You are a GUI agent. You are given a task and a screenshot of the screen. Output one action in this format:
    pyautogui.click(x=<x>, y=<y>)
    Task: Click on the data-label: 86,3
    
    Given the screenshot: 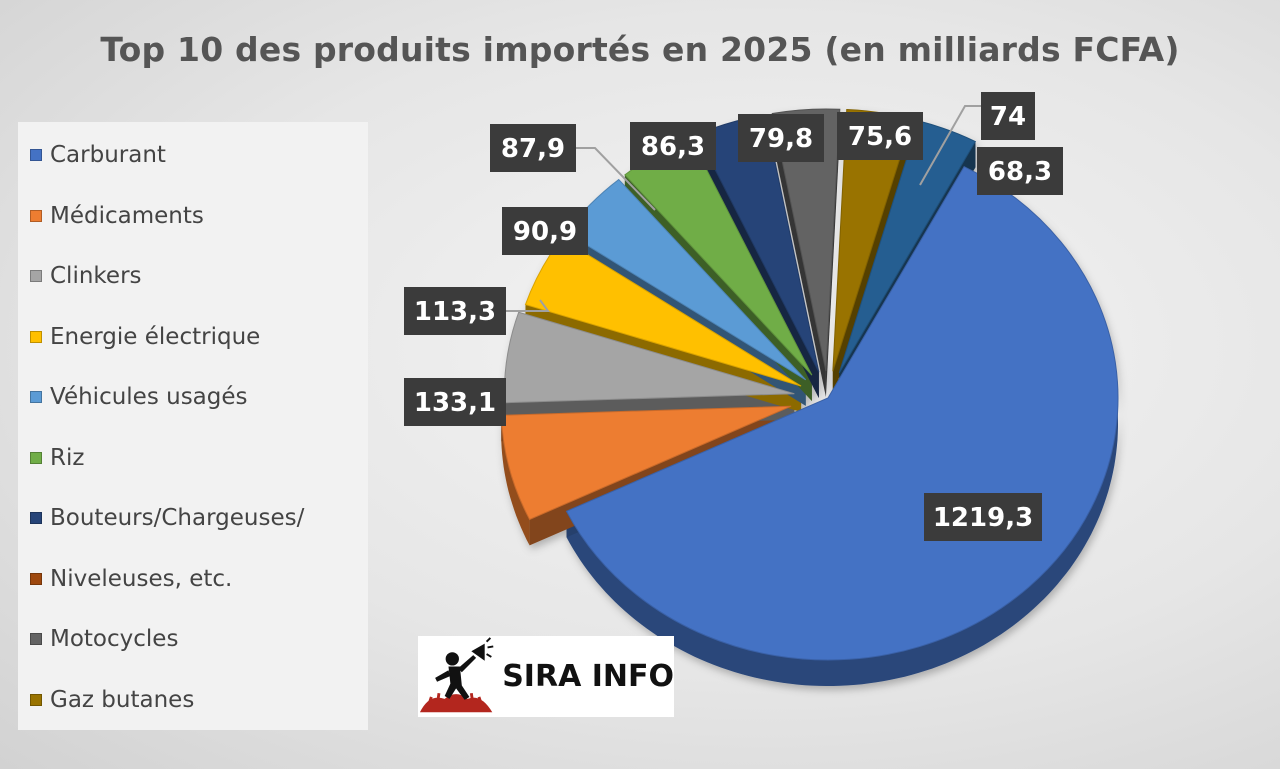 What is the action you would take?
    pyautogui.click(x=673, y=147)
    